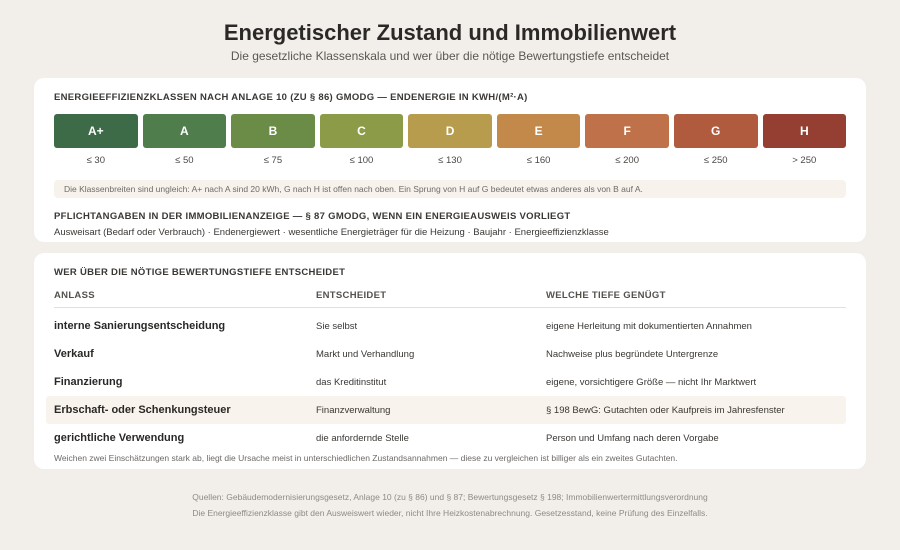 The width and height of the screenshot is (900, 550). Describe the element at coordinates (142, 410) in the screenshot. I see `cell-anlass: Erbschaft- oder Schenkungsteuer` at that location.